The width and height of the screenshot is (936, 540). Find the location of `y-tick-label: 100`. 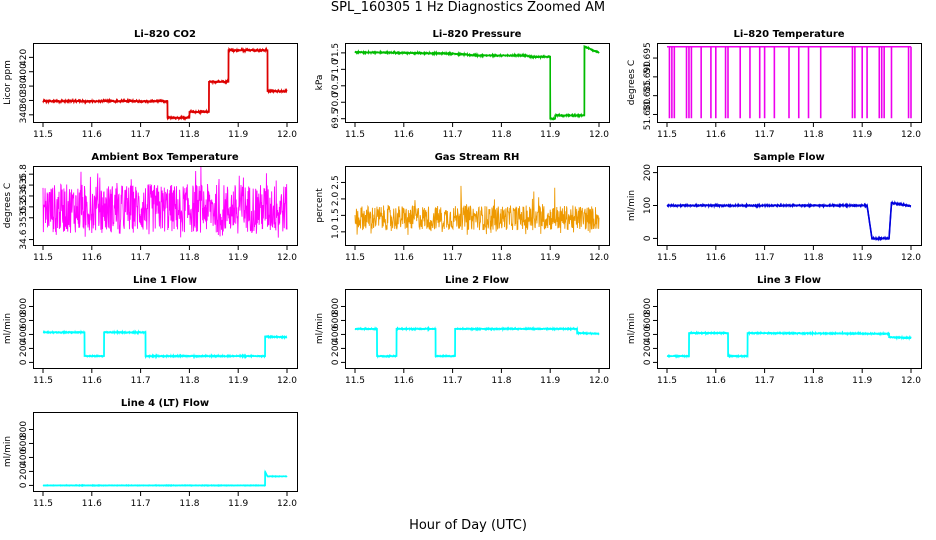

y-tick-label: 100 is located at coordinates (648, 205).